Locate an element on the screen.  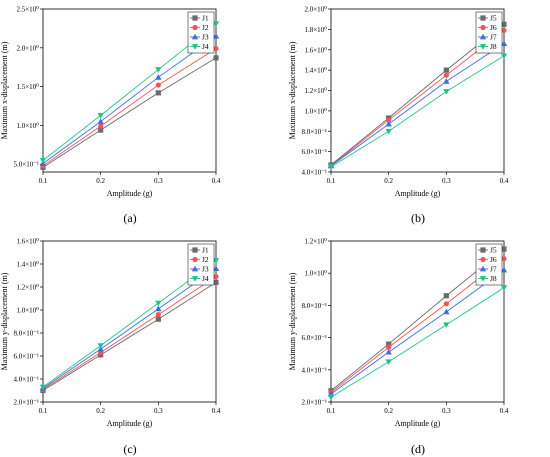
panel-label-b: (b) is located at coordinates (418, 218).